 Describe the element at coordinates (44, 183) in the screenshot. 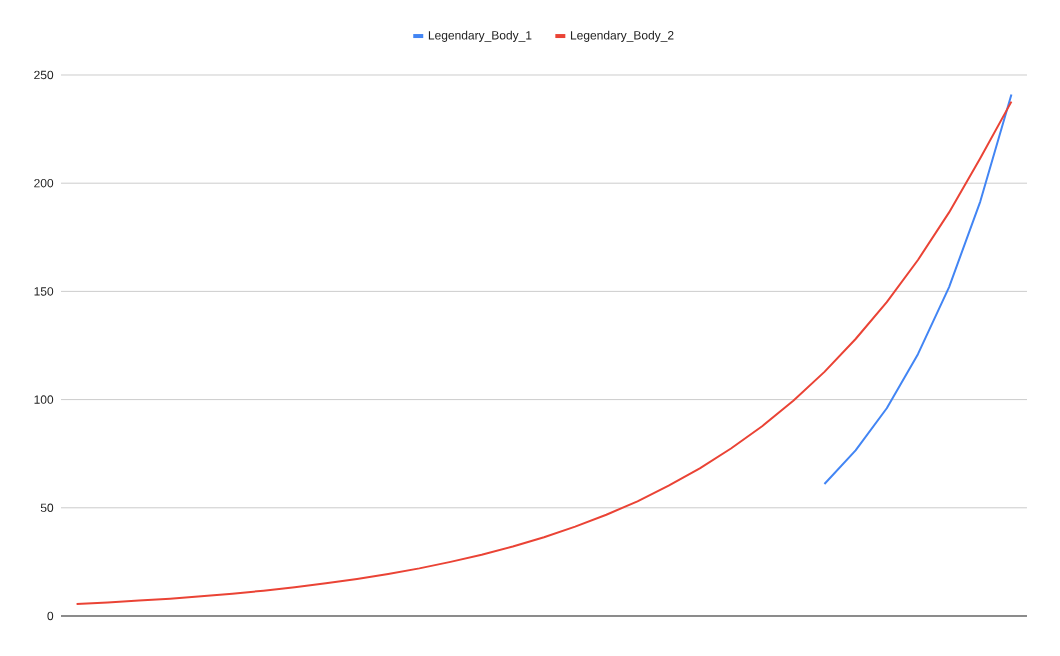

I see `y-tick-label: 200` at that location.